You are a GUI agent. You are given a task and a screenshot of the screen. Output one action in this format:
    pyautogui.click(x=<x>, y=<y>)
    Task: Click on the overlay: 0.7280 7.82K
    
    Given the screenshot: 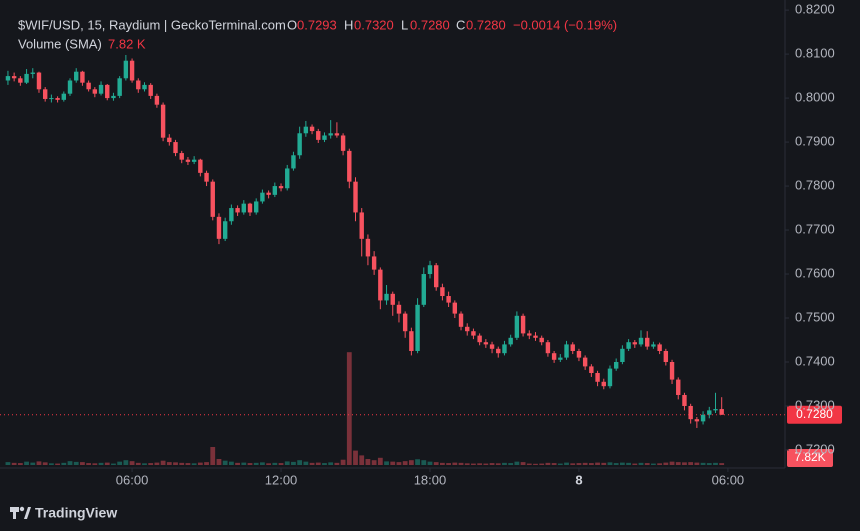 What is the action you would take?
    pyautogui.click(x=421, y=436)
    